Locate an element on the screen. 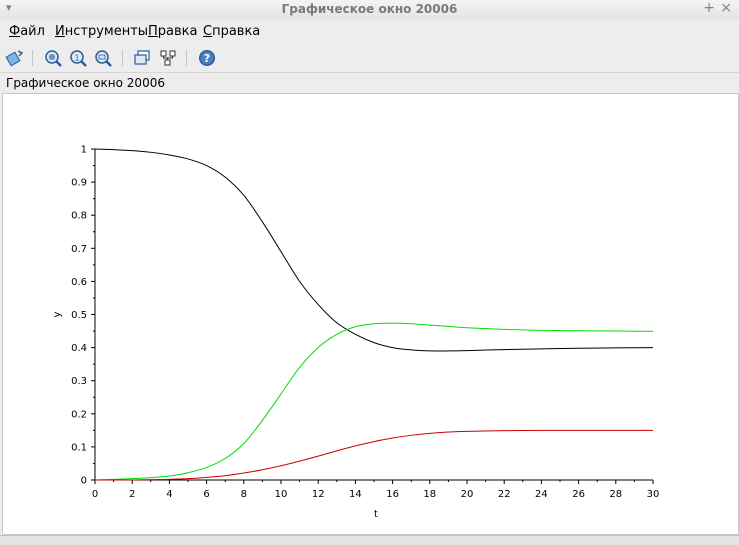  pin-icon: + is located at coordinates (709, 8).